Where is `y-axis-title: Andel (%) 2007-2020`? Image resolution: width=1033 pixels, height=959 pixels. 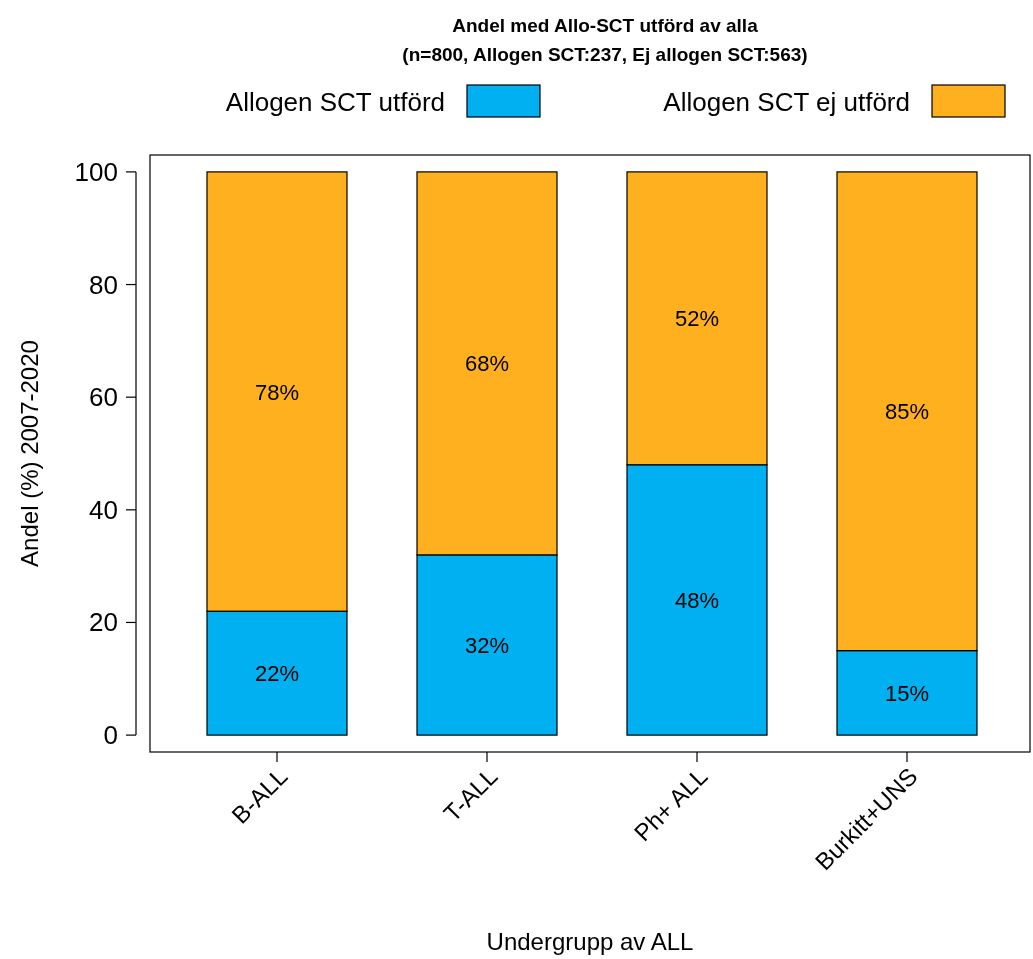
y-axis-title: Andel (%) 2007-2020 is located at coordinates (29, 453).